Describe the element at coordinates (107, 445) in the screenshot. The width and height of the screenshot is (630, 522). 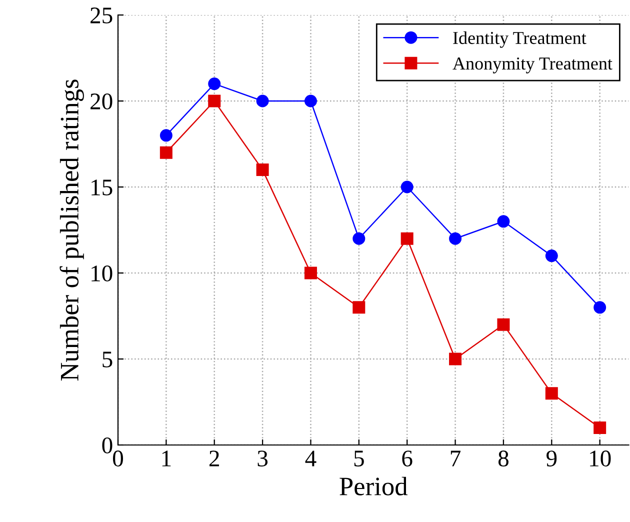
I see `y-tick-label: 0` at that location.